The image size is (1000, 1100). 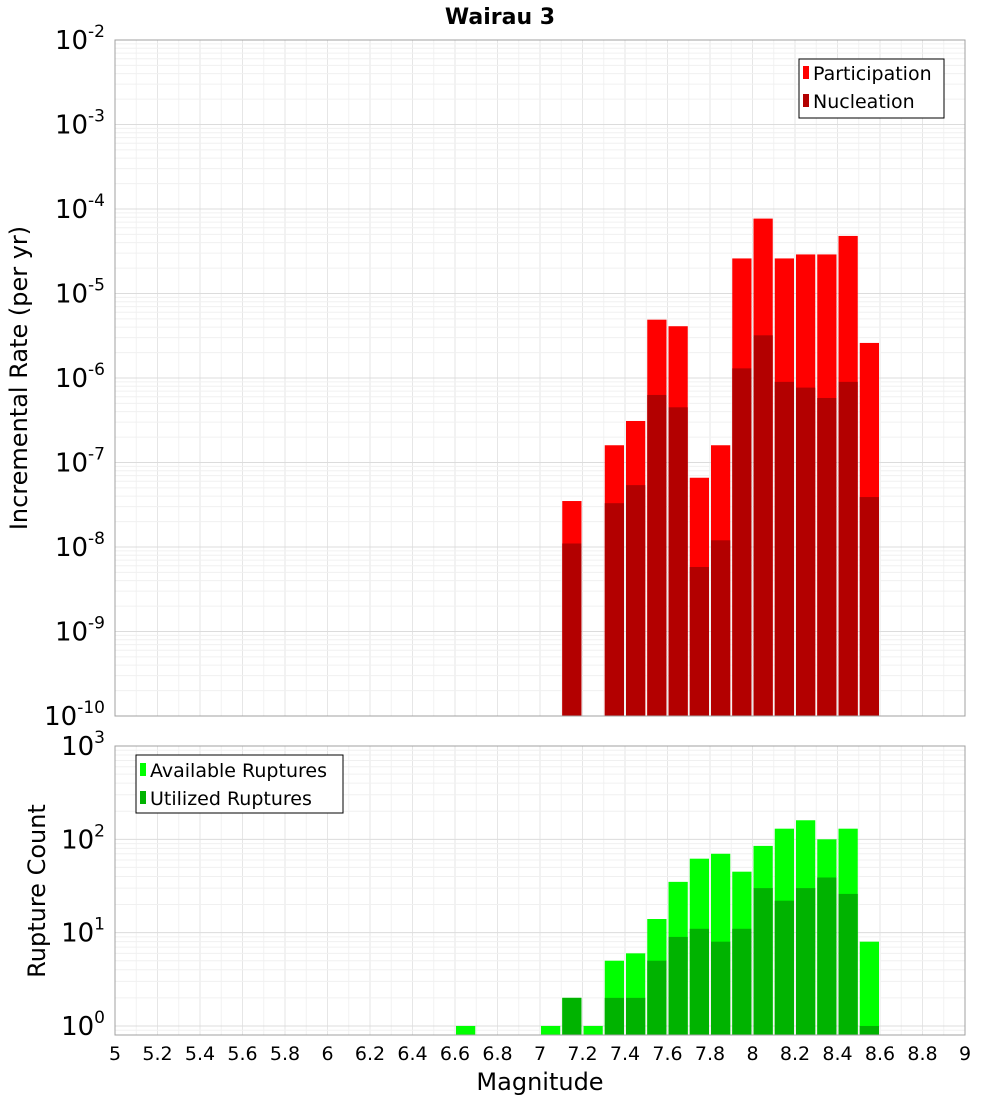 What do you see at coordinates (80, 631) in the screenshot?
I see `y-tick-label: 10⁻⁹` at bounding box center [80, 631].